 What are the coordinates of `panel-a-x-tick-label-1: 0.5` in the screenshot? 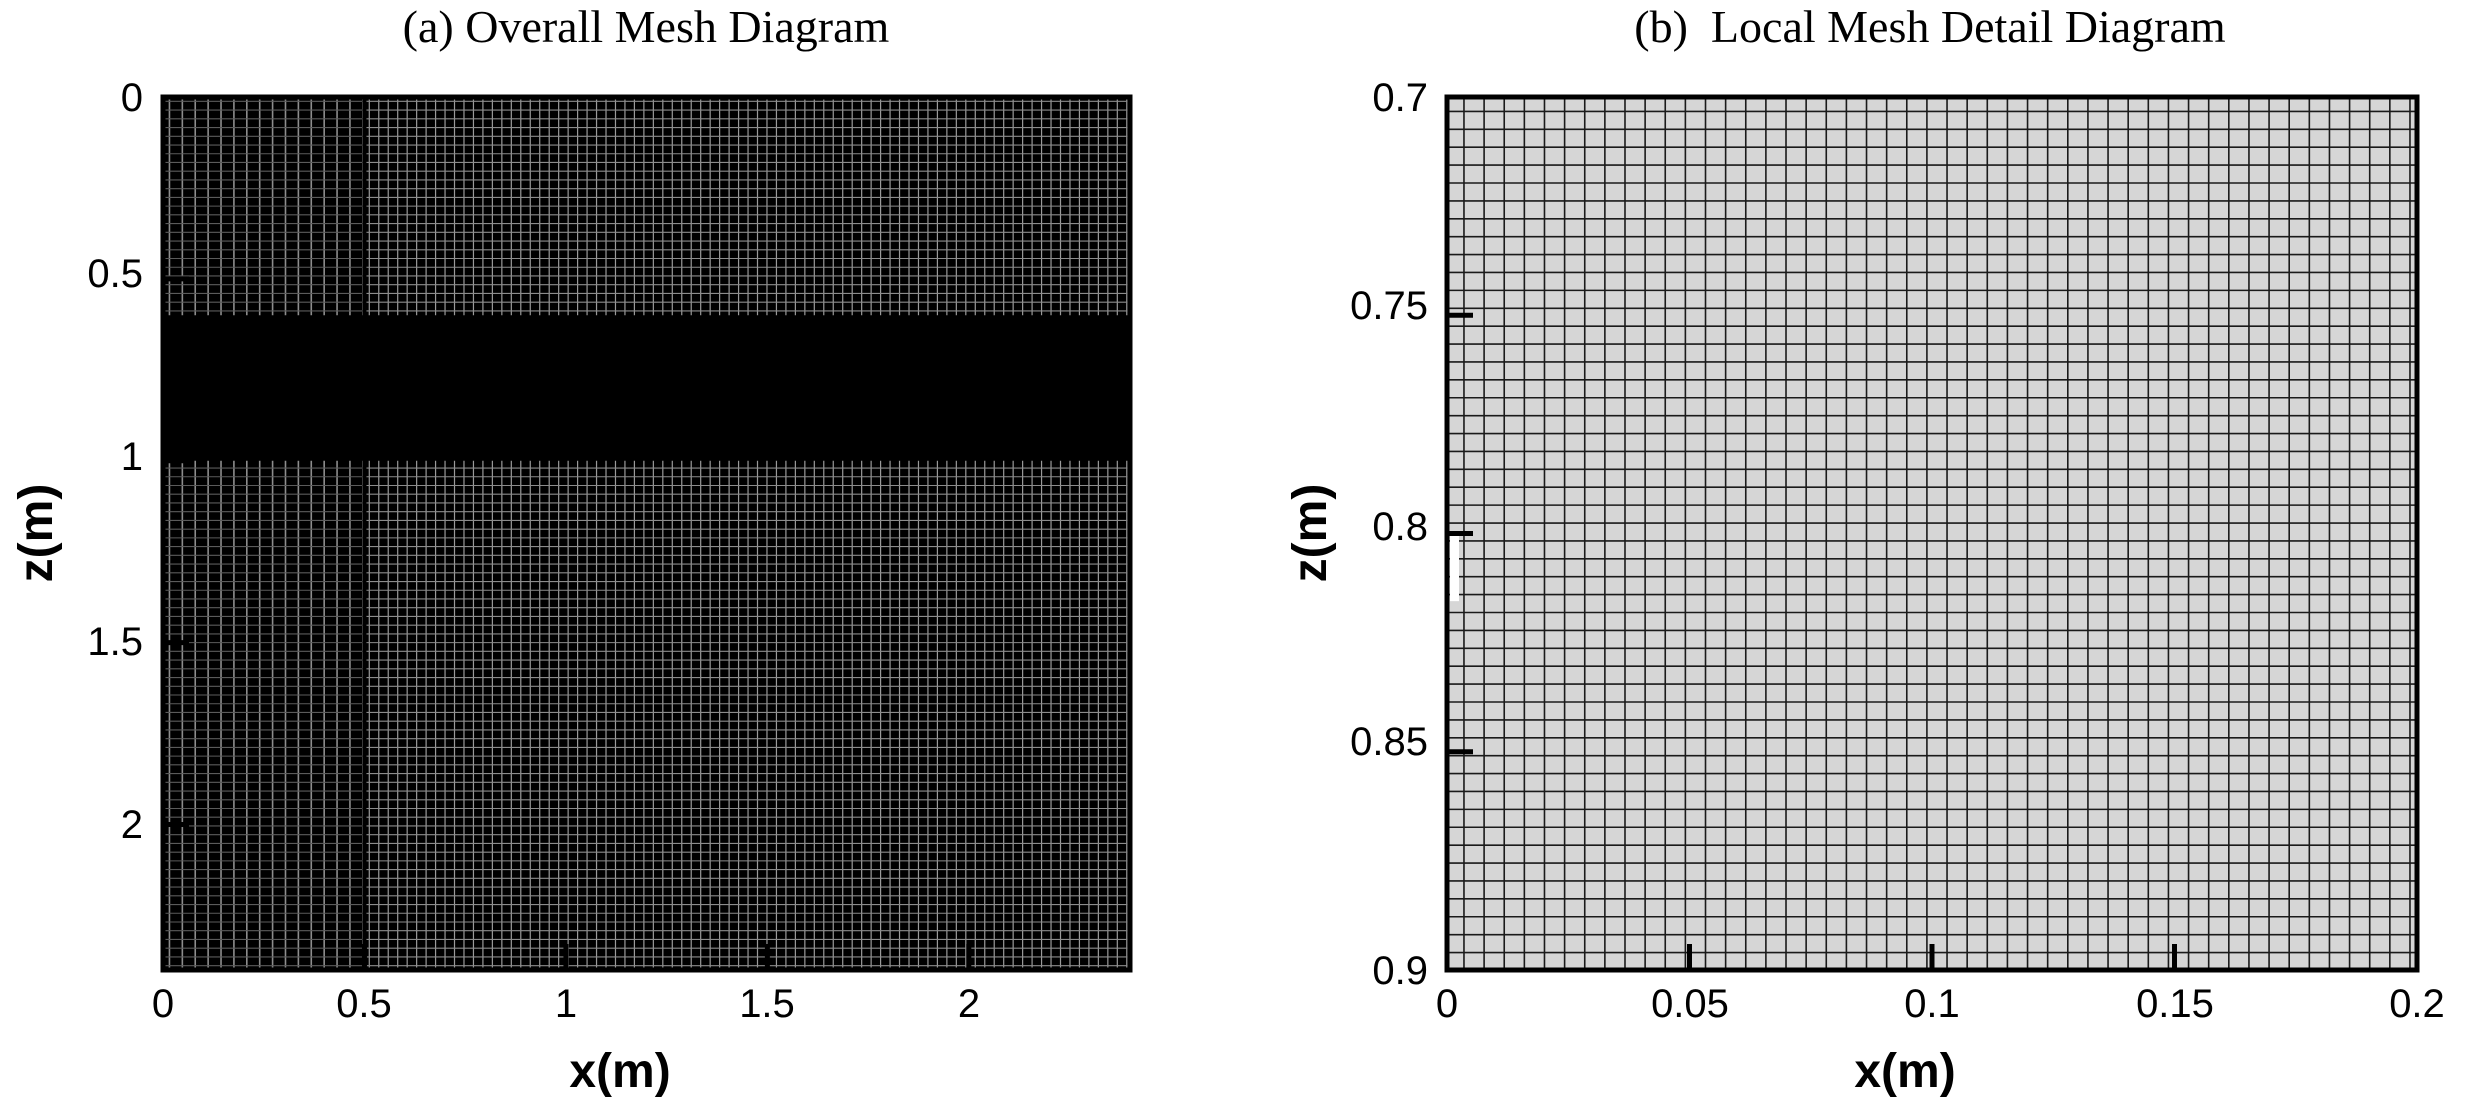 It's located at (364, 1004).